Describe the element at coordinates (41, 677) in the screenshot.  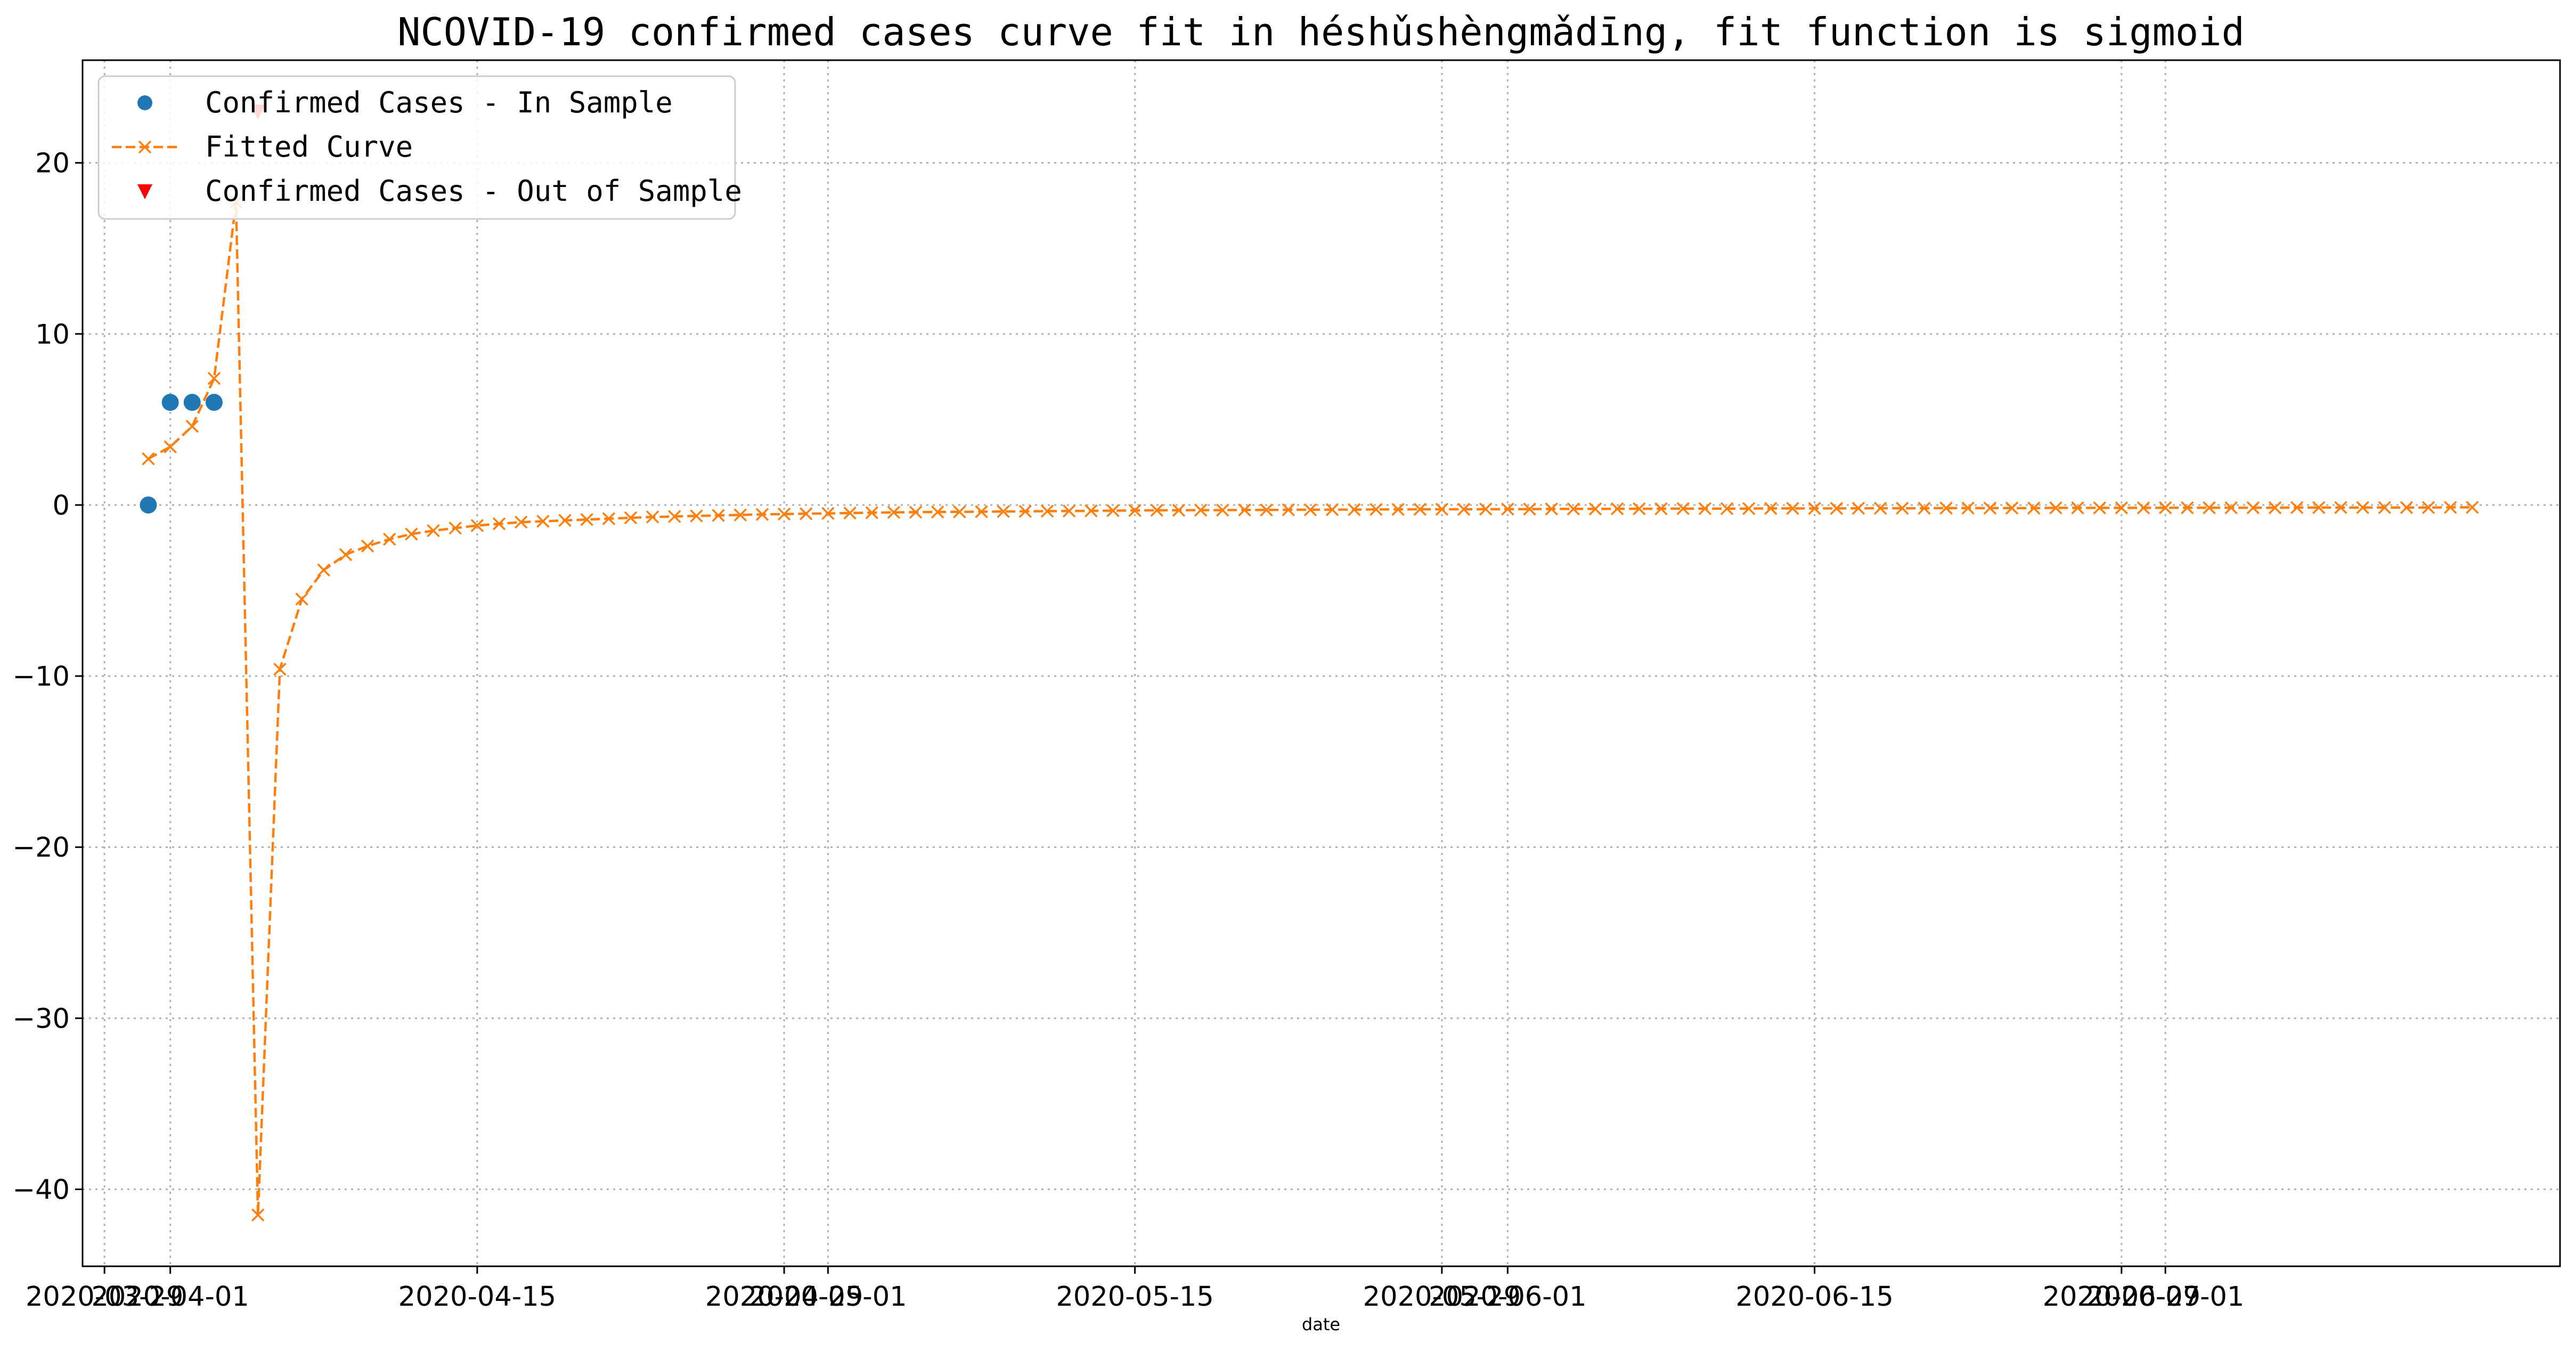
I see `y-tick-label: −10` at that location.